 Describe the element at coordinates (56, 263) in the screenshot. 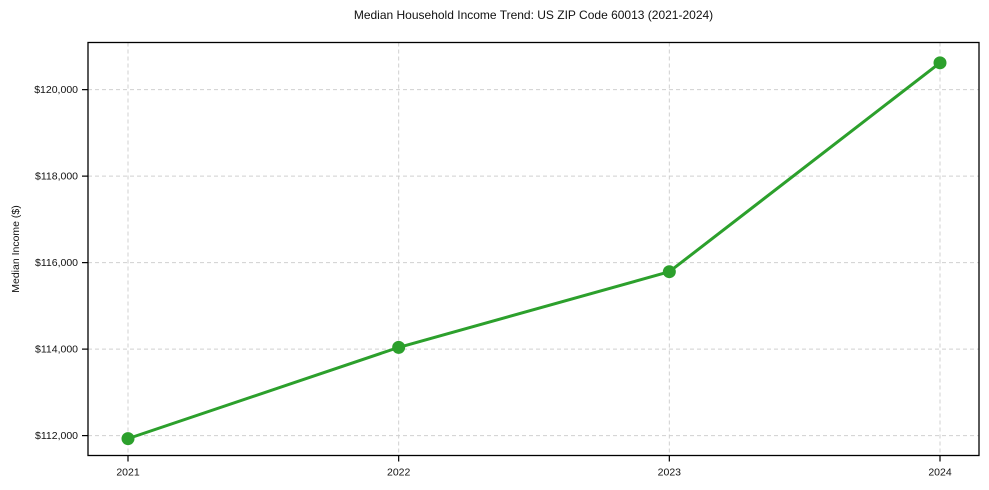

I see `y-tick-label: $116,000` at that location.